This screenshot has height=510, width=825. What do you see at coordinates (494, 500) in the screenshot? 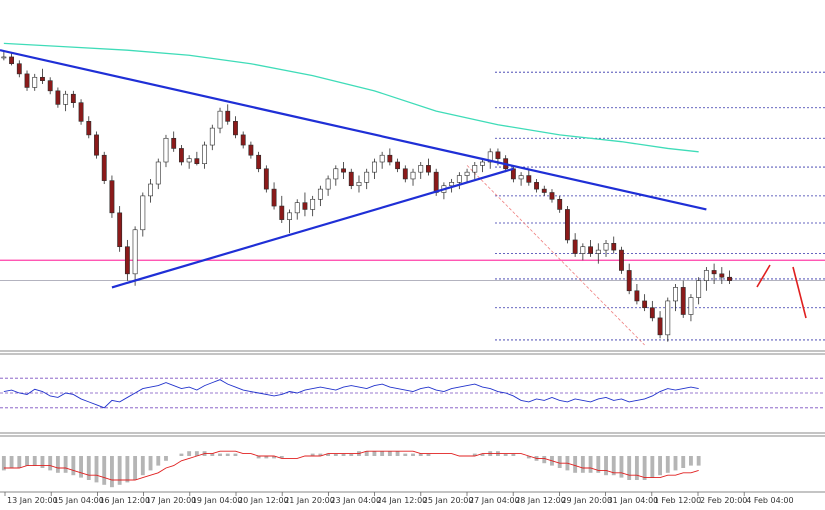
I see `x-tick-label: 27 Jan 04:00` at bounding box center [494, 500].